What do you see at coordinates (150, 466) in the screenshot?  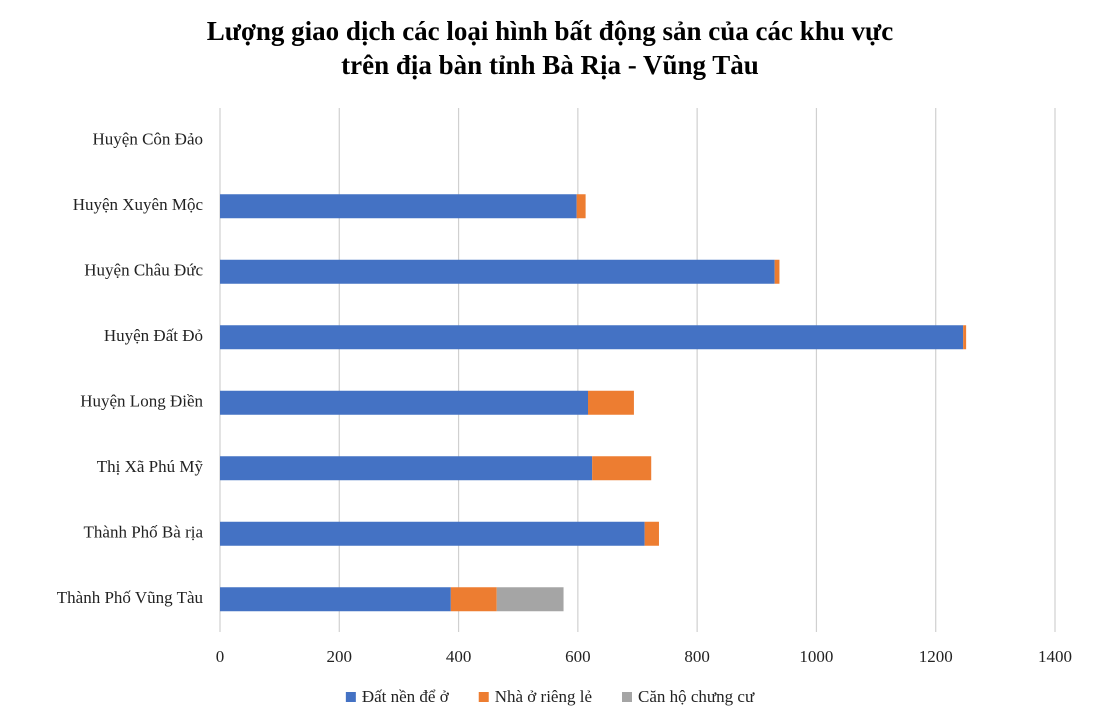 I see `y-tick-label: Thị Xã Phú Mỹ` at bounding box center [150, 466].